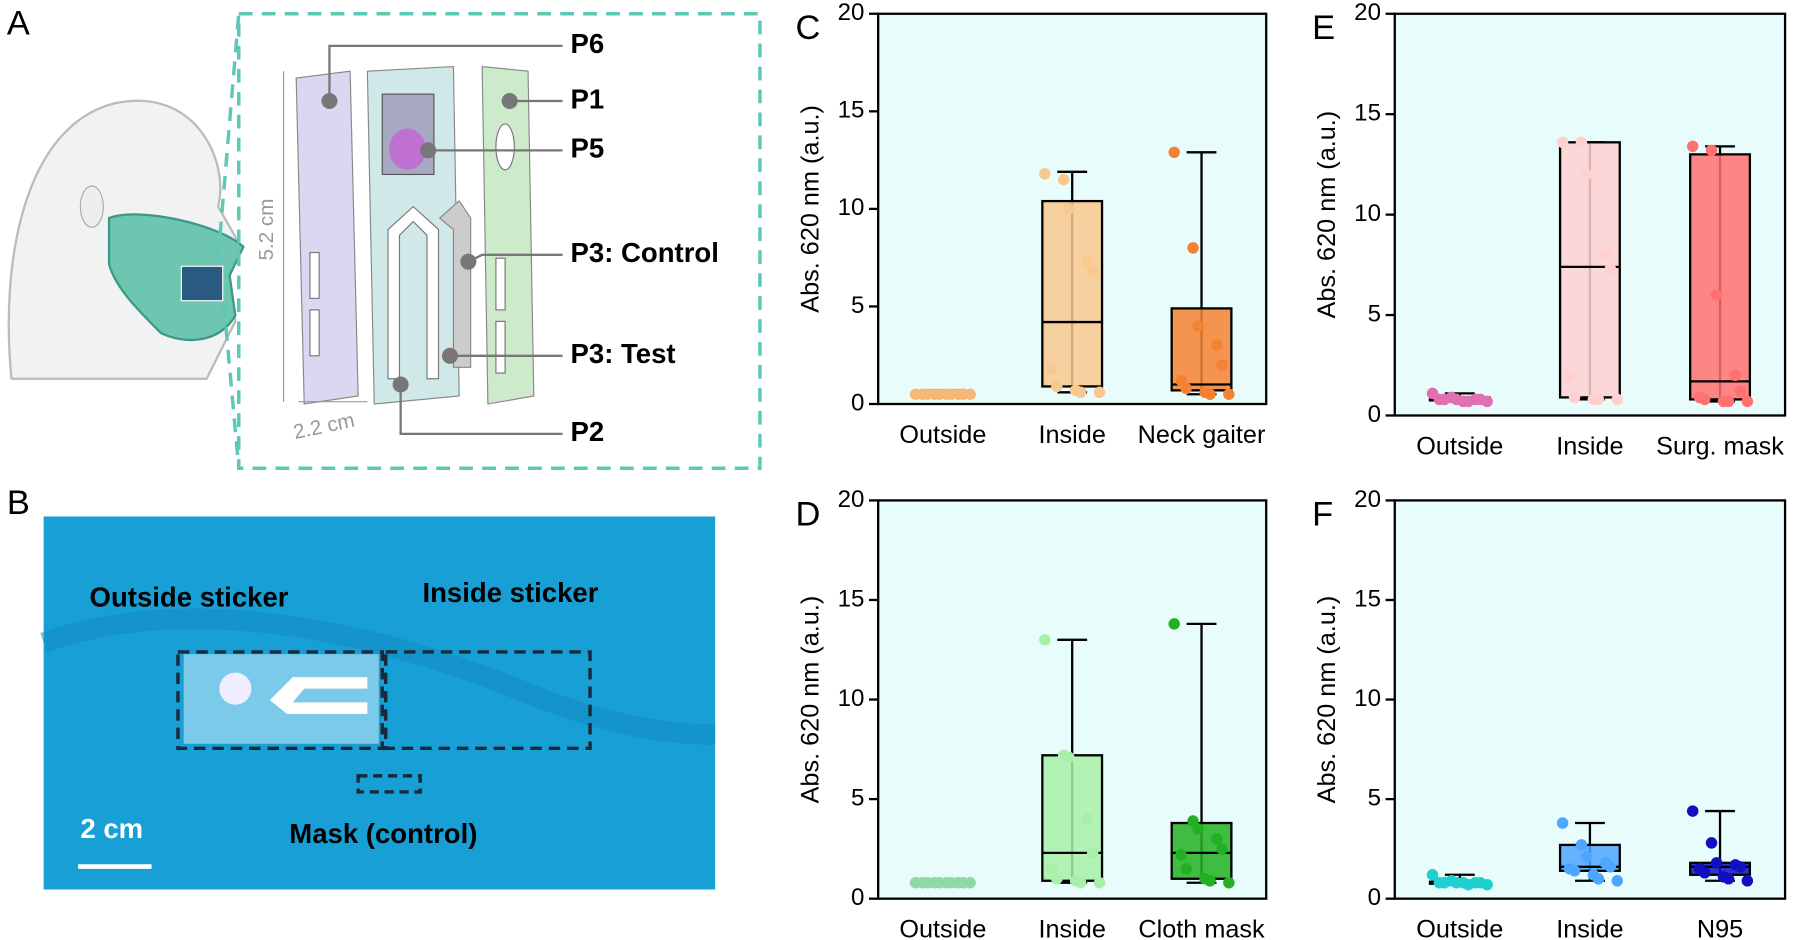 Image resolution: width=1800 pixels, height=940 pixels. Describe the element at coordinates (126, 239) in the screenshot. I see `head-illustration` at that location.